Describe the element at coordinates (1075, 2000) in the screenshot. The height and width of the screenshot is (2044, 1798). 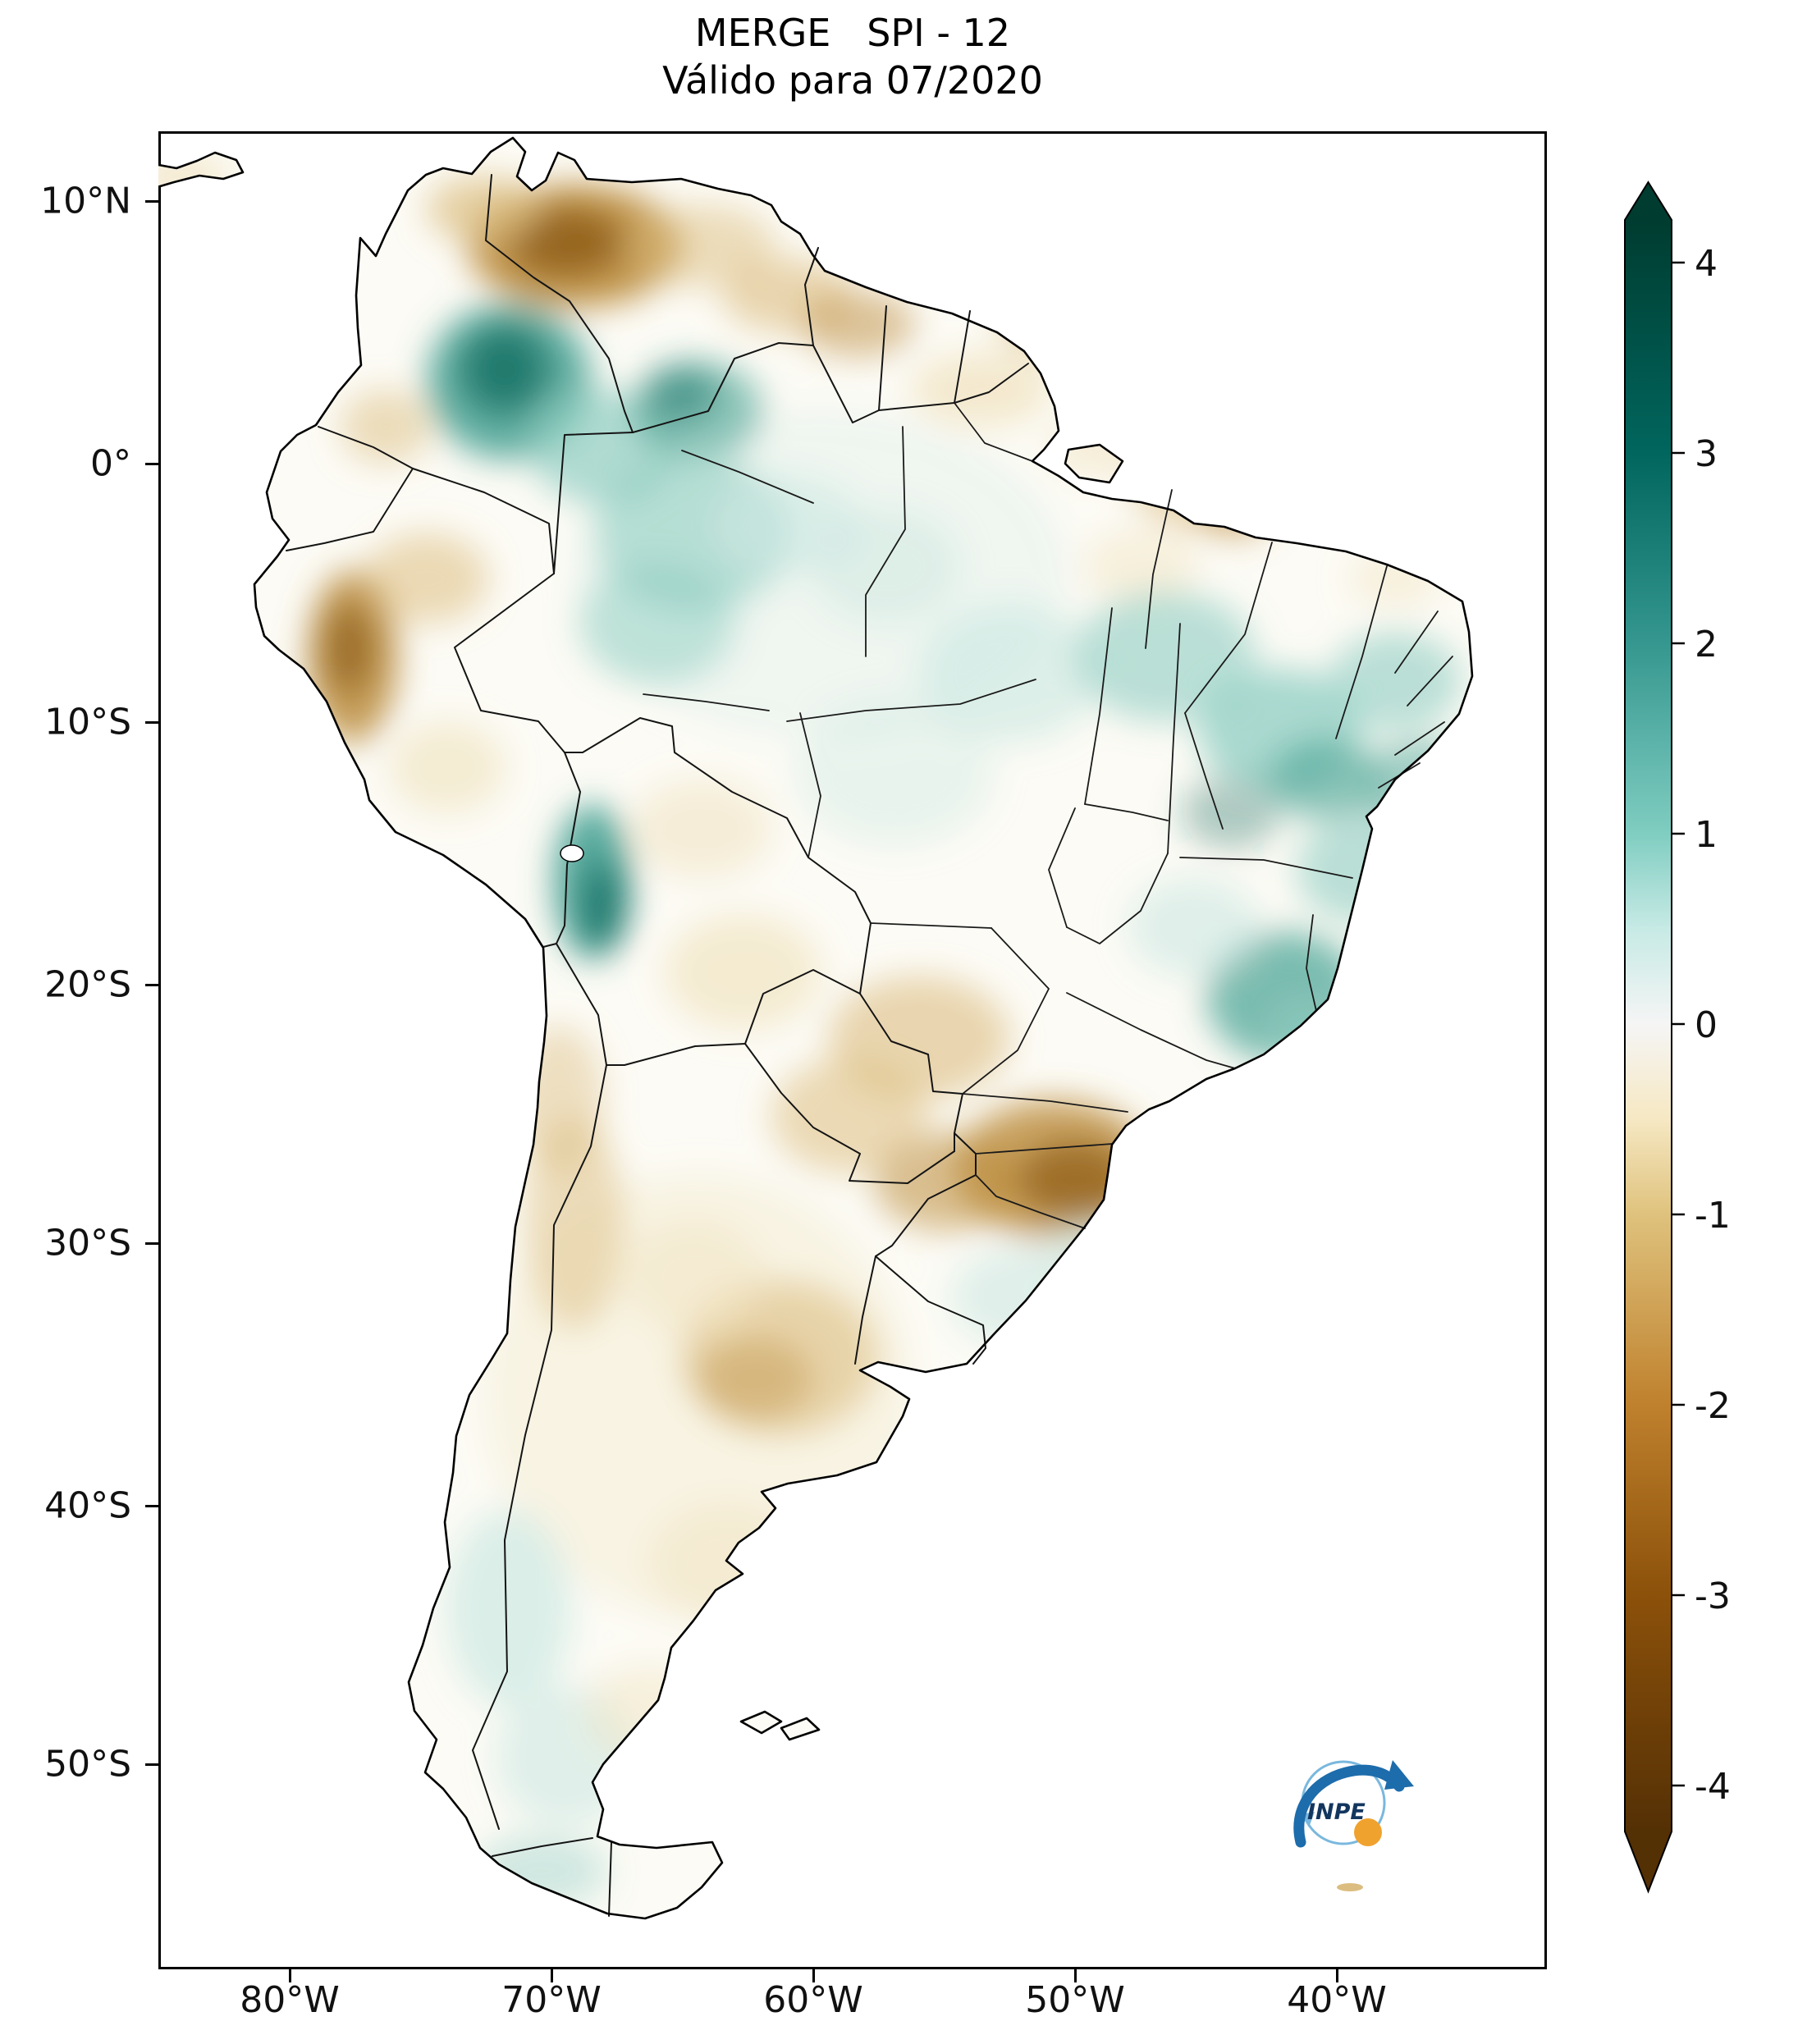
I see `x-tick-label: 50°W` at that location.